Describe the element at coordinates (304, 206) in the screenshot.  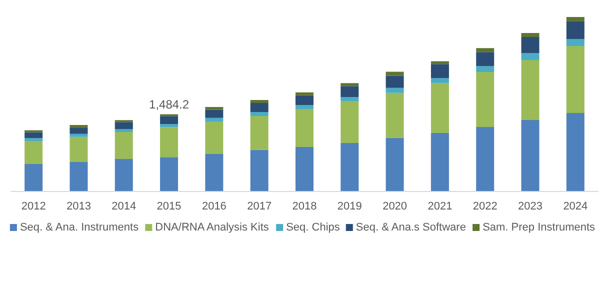
I see `x-tick-label: 2018` at that location.